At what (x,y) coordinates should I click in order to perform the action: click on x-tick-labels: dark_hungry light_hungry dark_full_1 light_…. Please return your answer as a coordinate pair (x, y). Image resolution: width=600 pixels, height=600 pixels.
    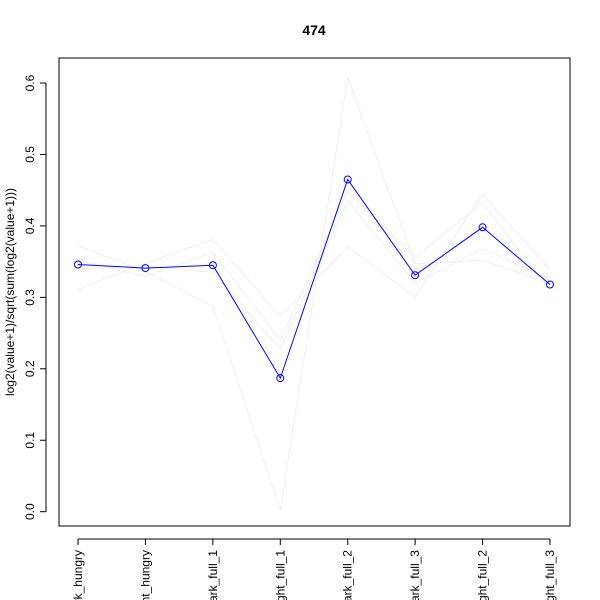
    Looking at the image, I should click on (314, 575).